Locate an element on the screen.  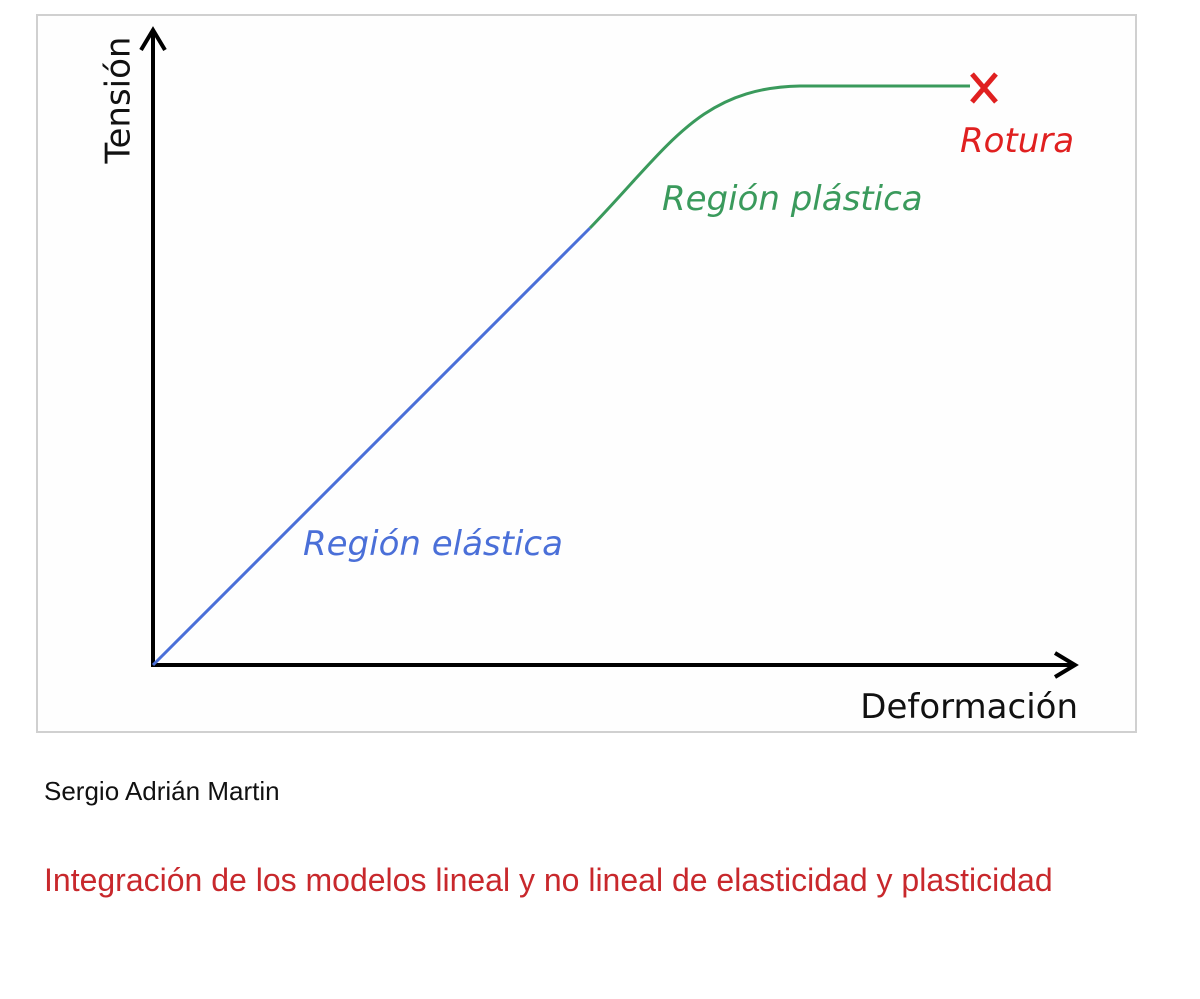
y-arrow is located at coordinates (153, 39).